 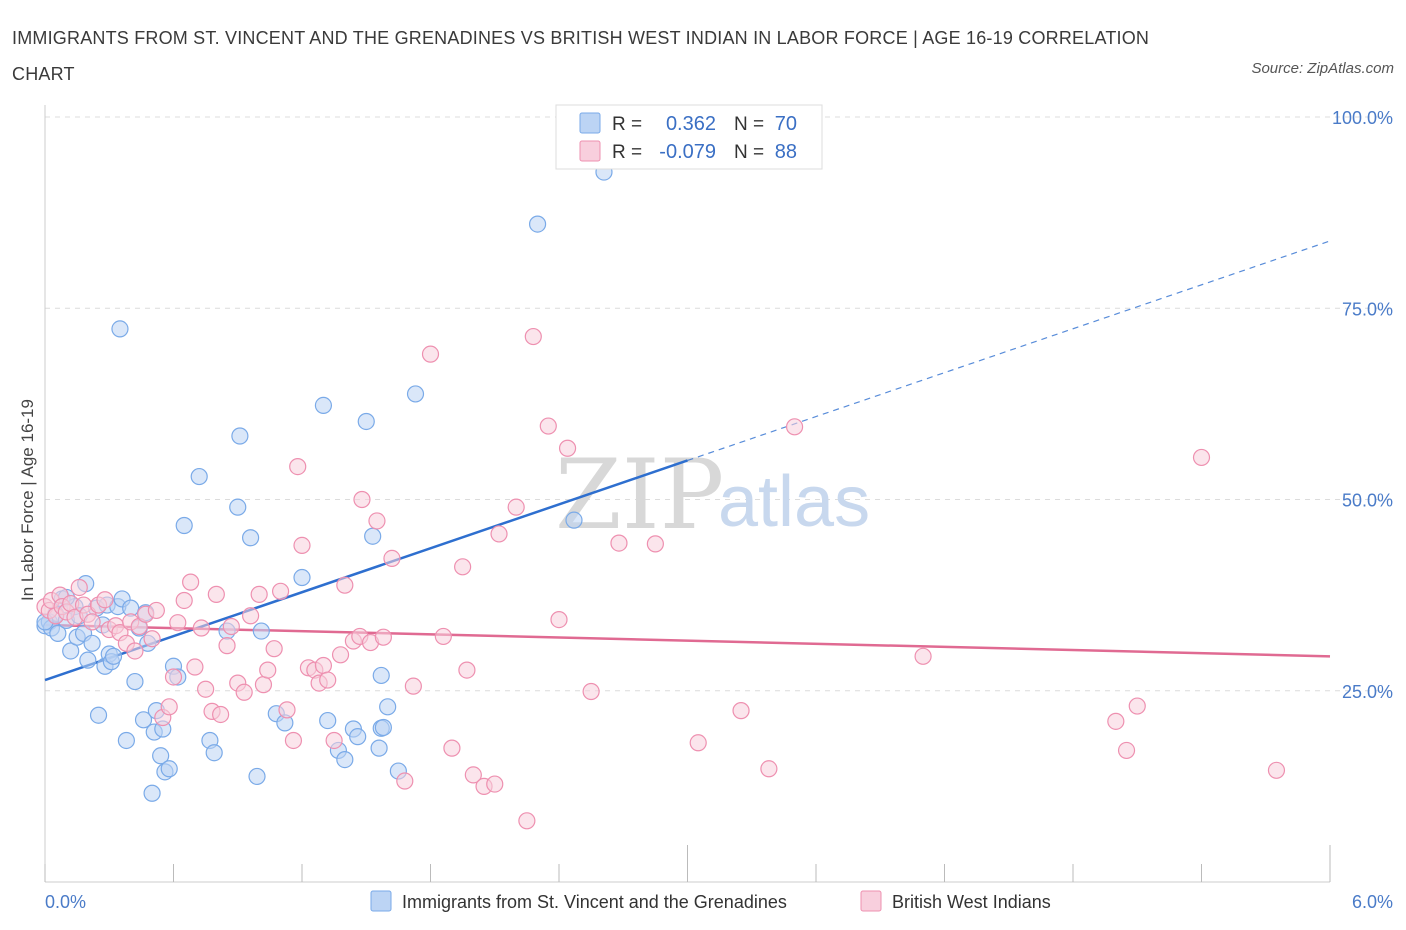 I want to click on legend-blue-n-label: N =, so click(x=749, y=124).